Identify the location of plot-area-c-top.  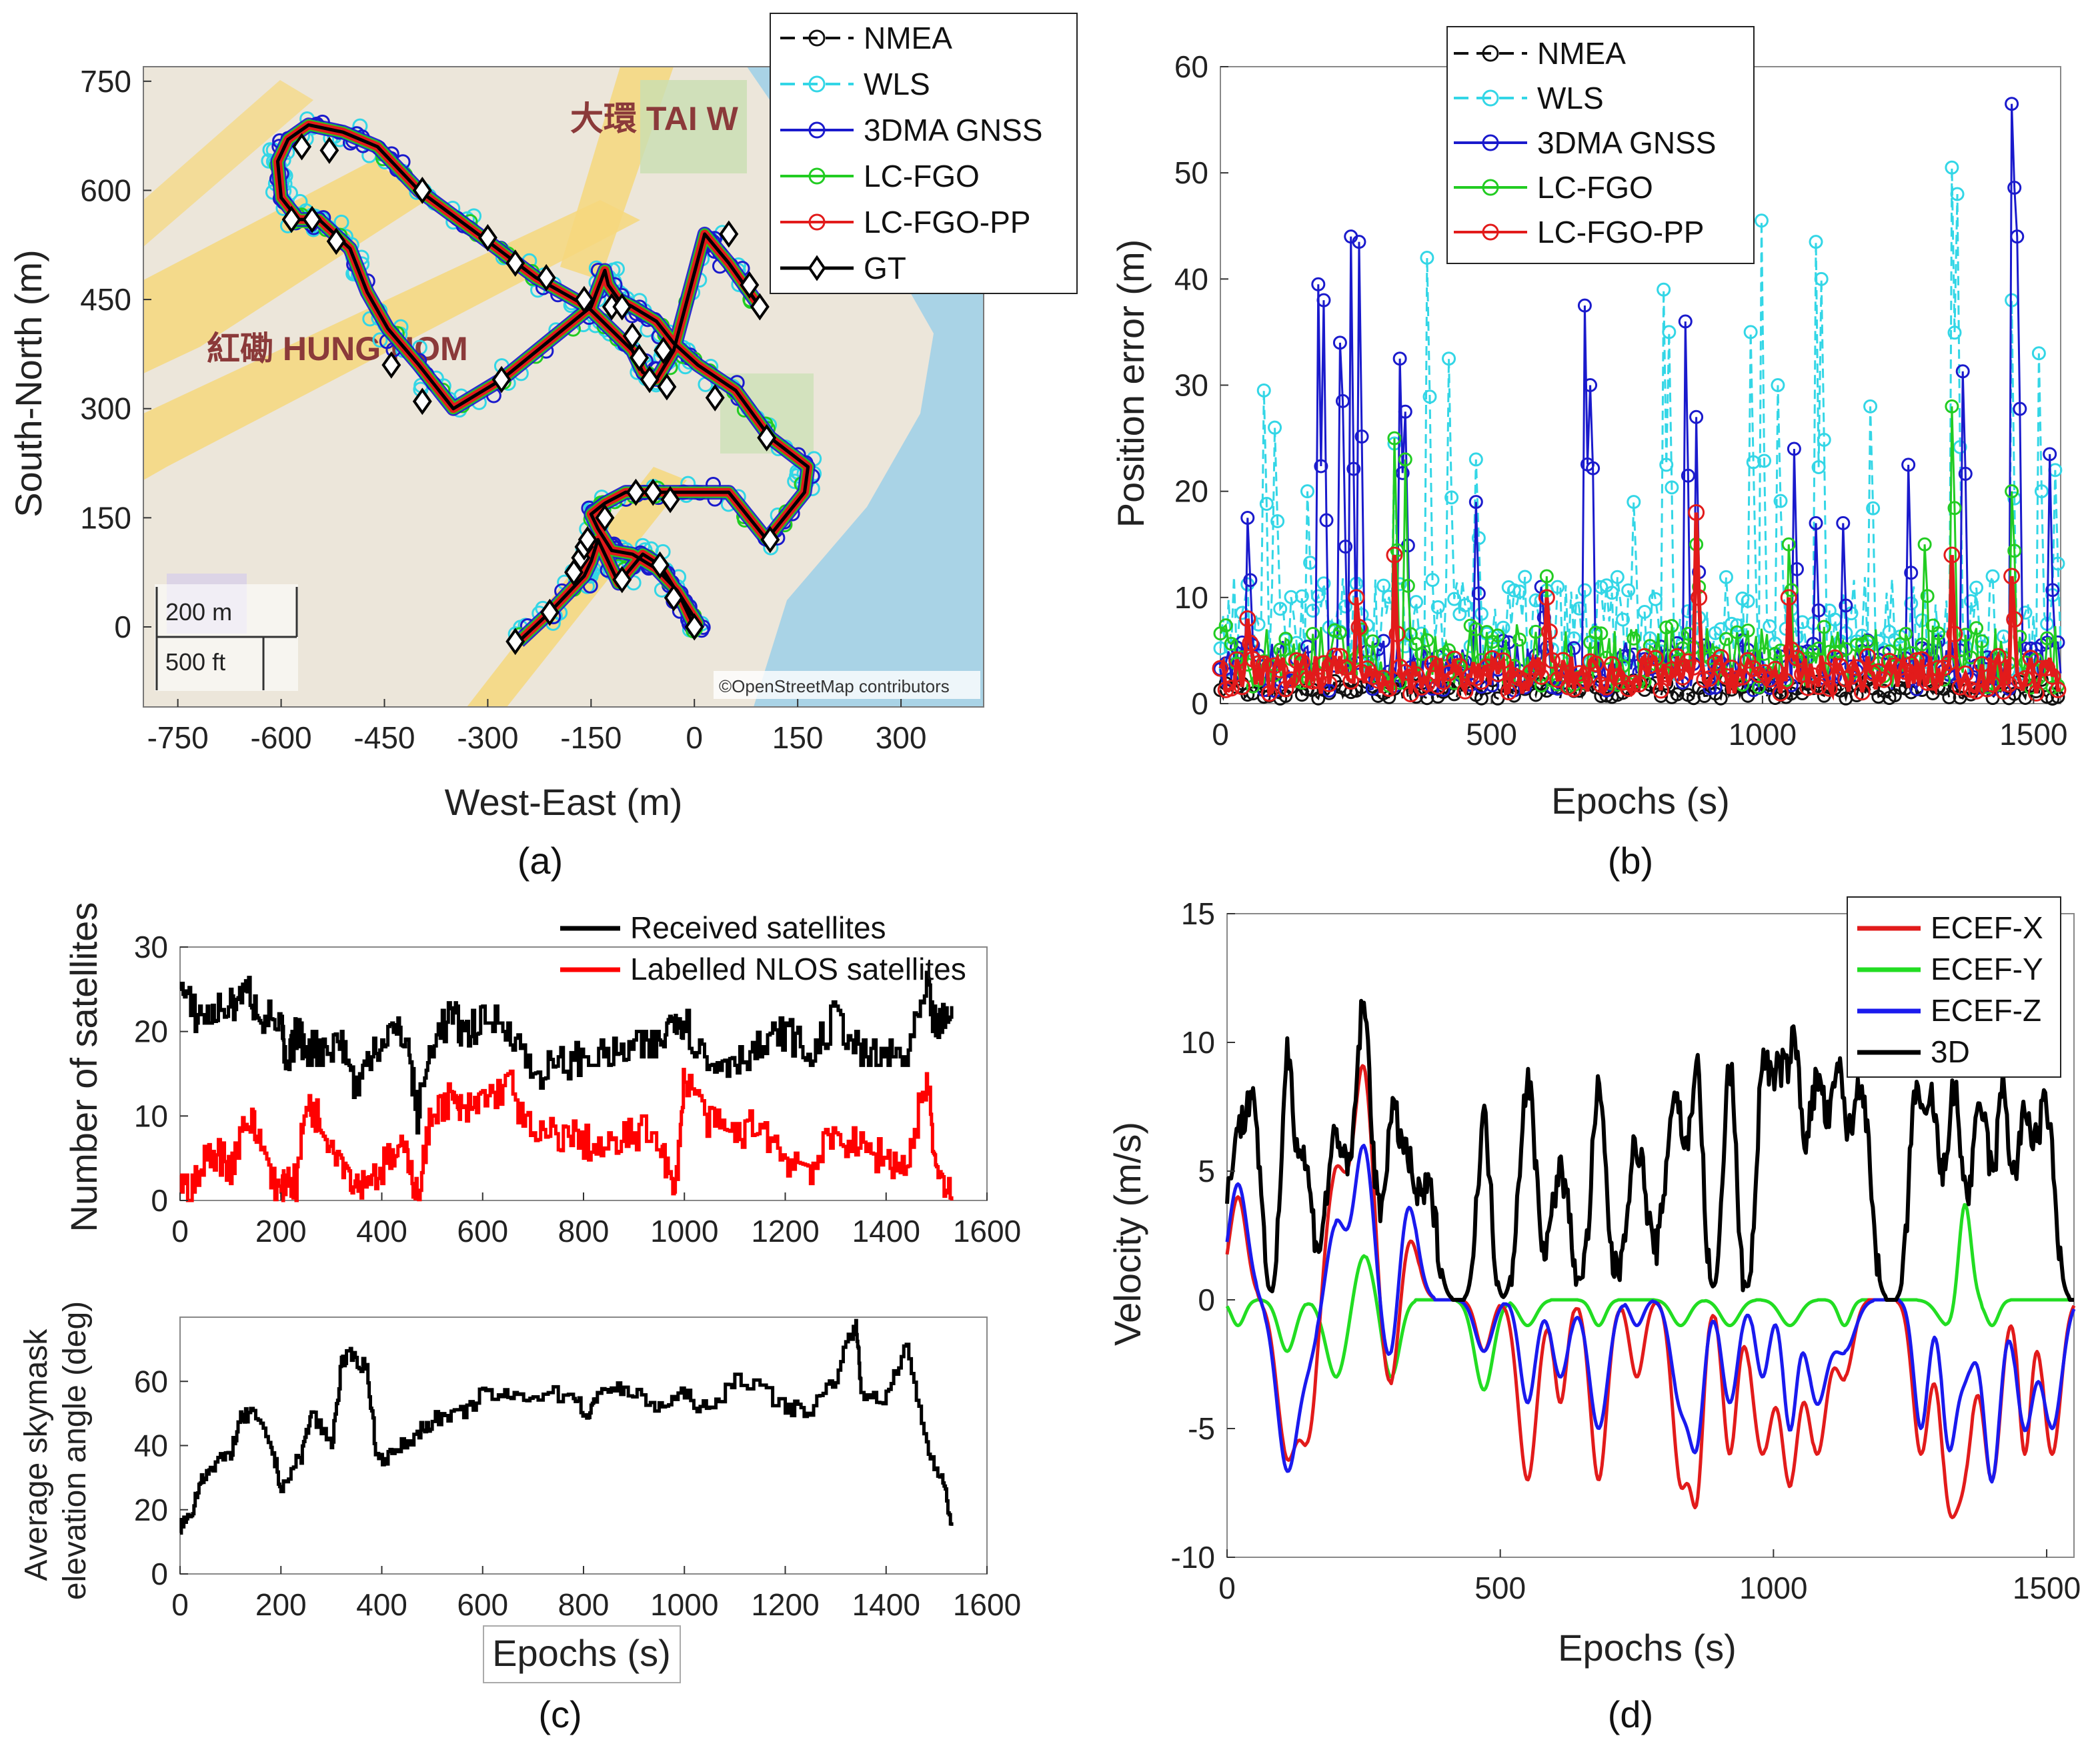
(566, 1086).